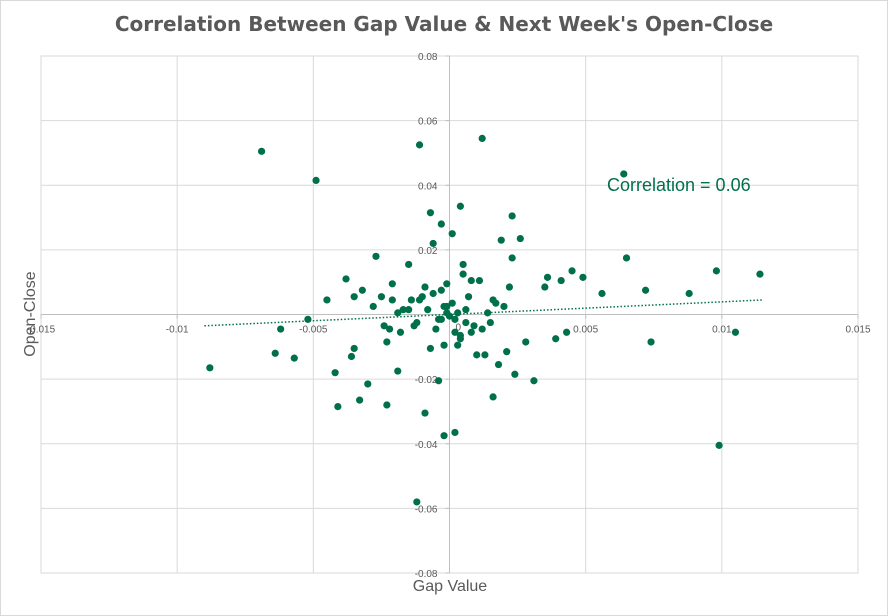 The image size is (888, 616). Describe the element at coordinates (483, 313) in the screenshot. I see `trendline-layer` at that location.